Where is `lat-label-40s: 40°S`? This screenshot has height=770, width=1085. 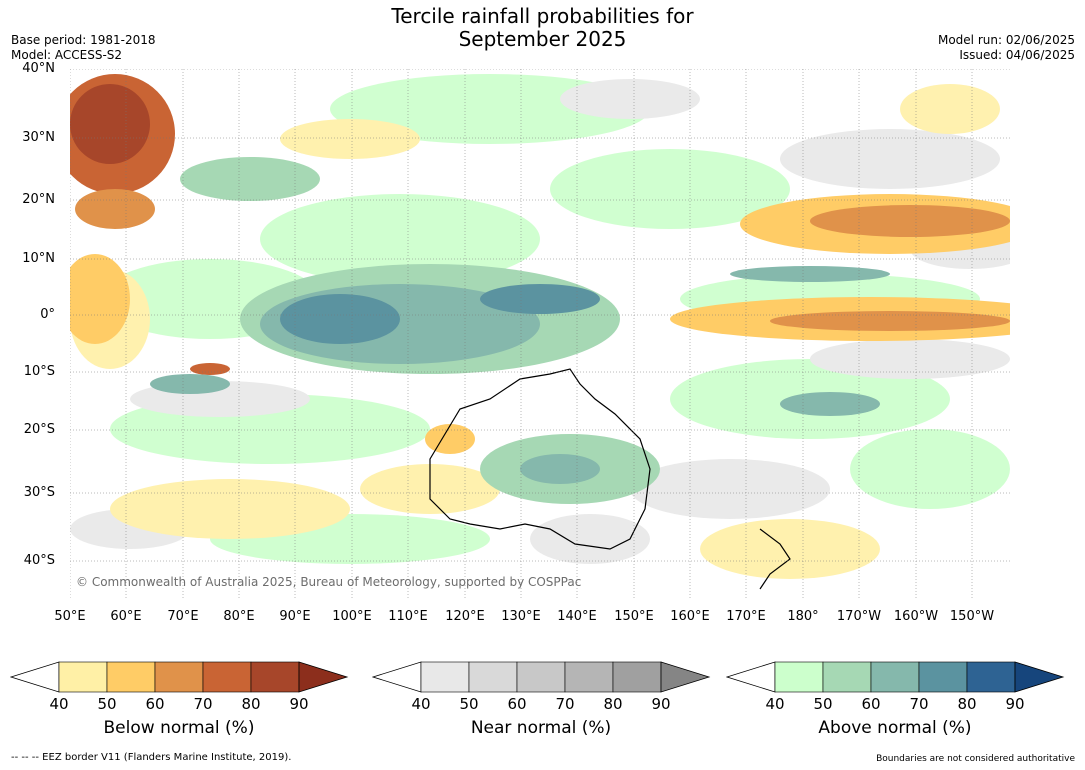 lat-label-40s: 40°S is located at coordinates (39, 560).